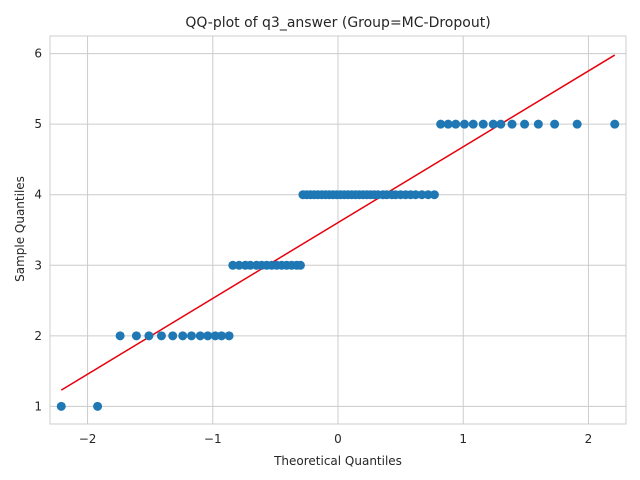 The image size is (640, 480). Describe the element at coordinates (88, 439) in the screenshot. I see `x-tick-label: −2` at that location.